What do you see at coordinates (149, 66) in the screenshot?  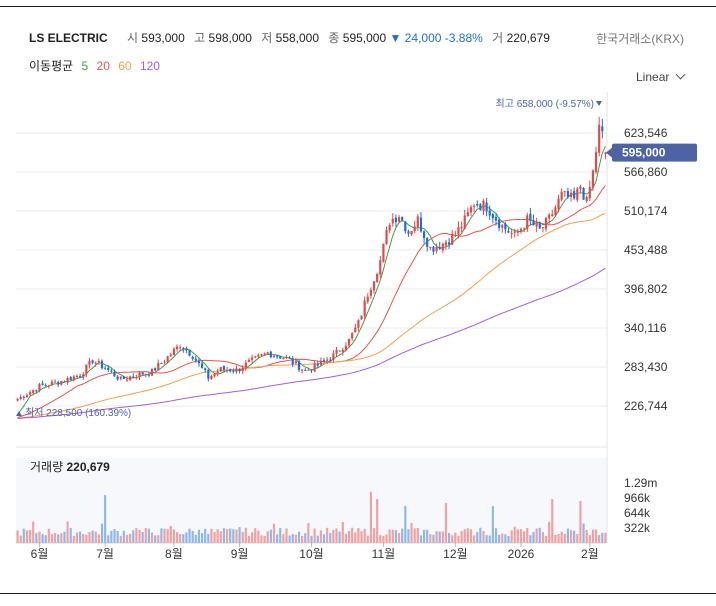 I see `ma-120: 120` at bounding box center [149, 66].